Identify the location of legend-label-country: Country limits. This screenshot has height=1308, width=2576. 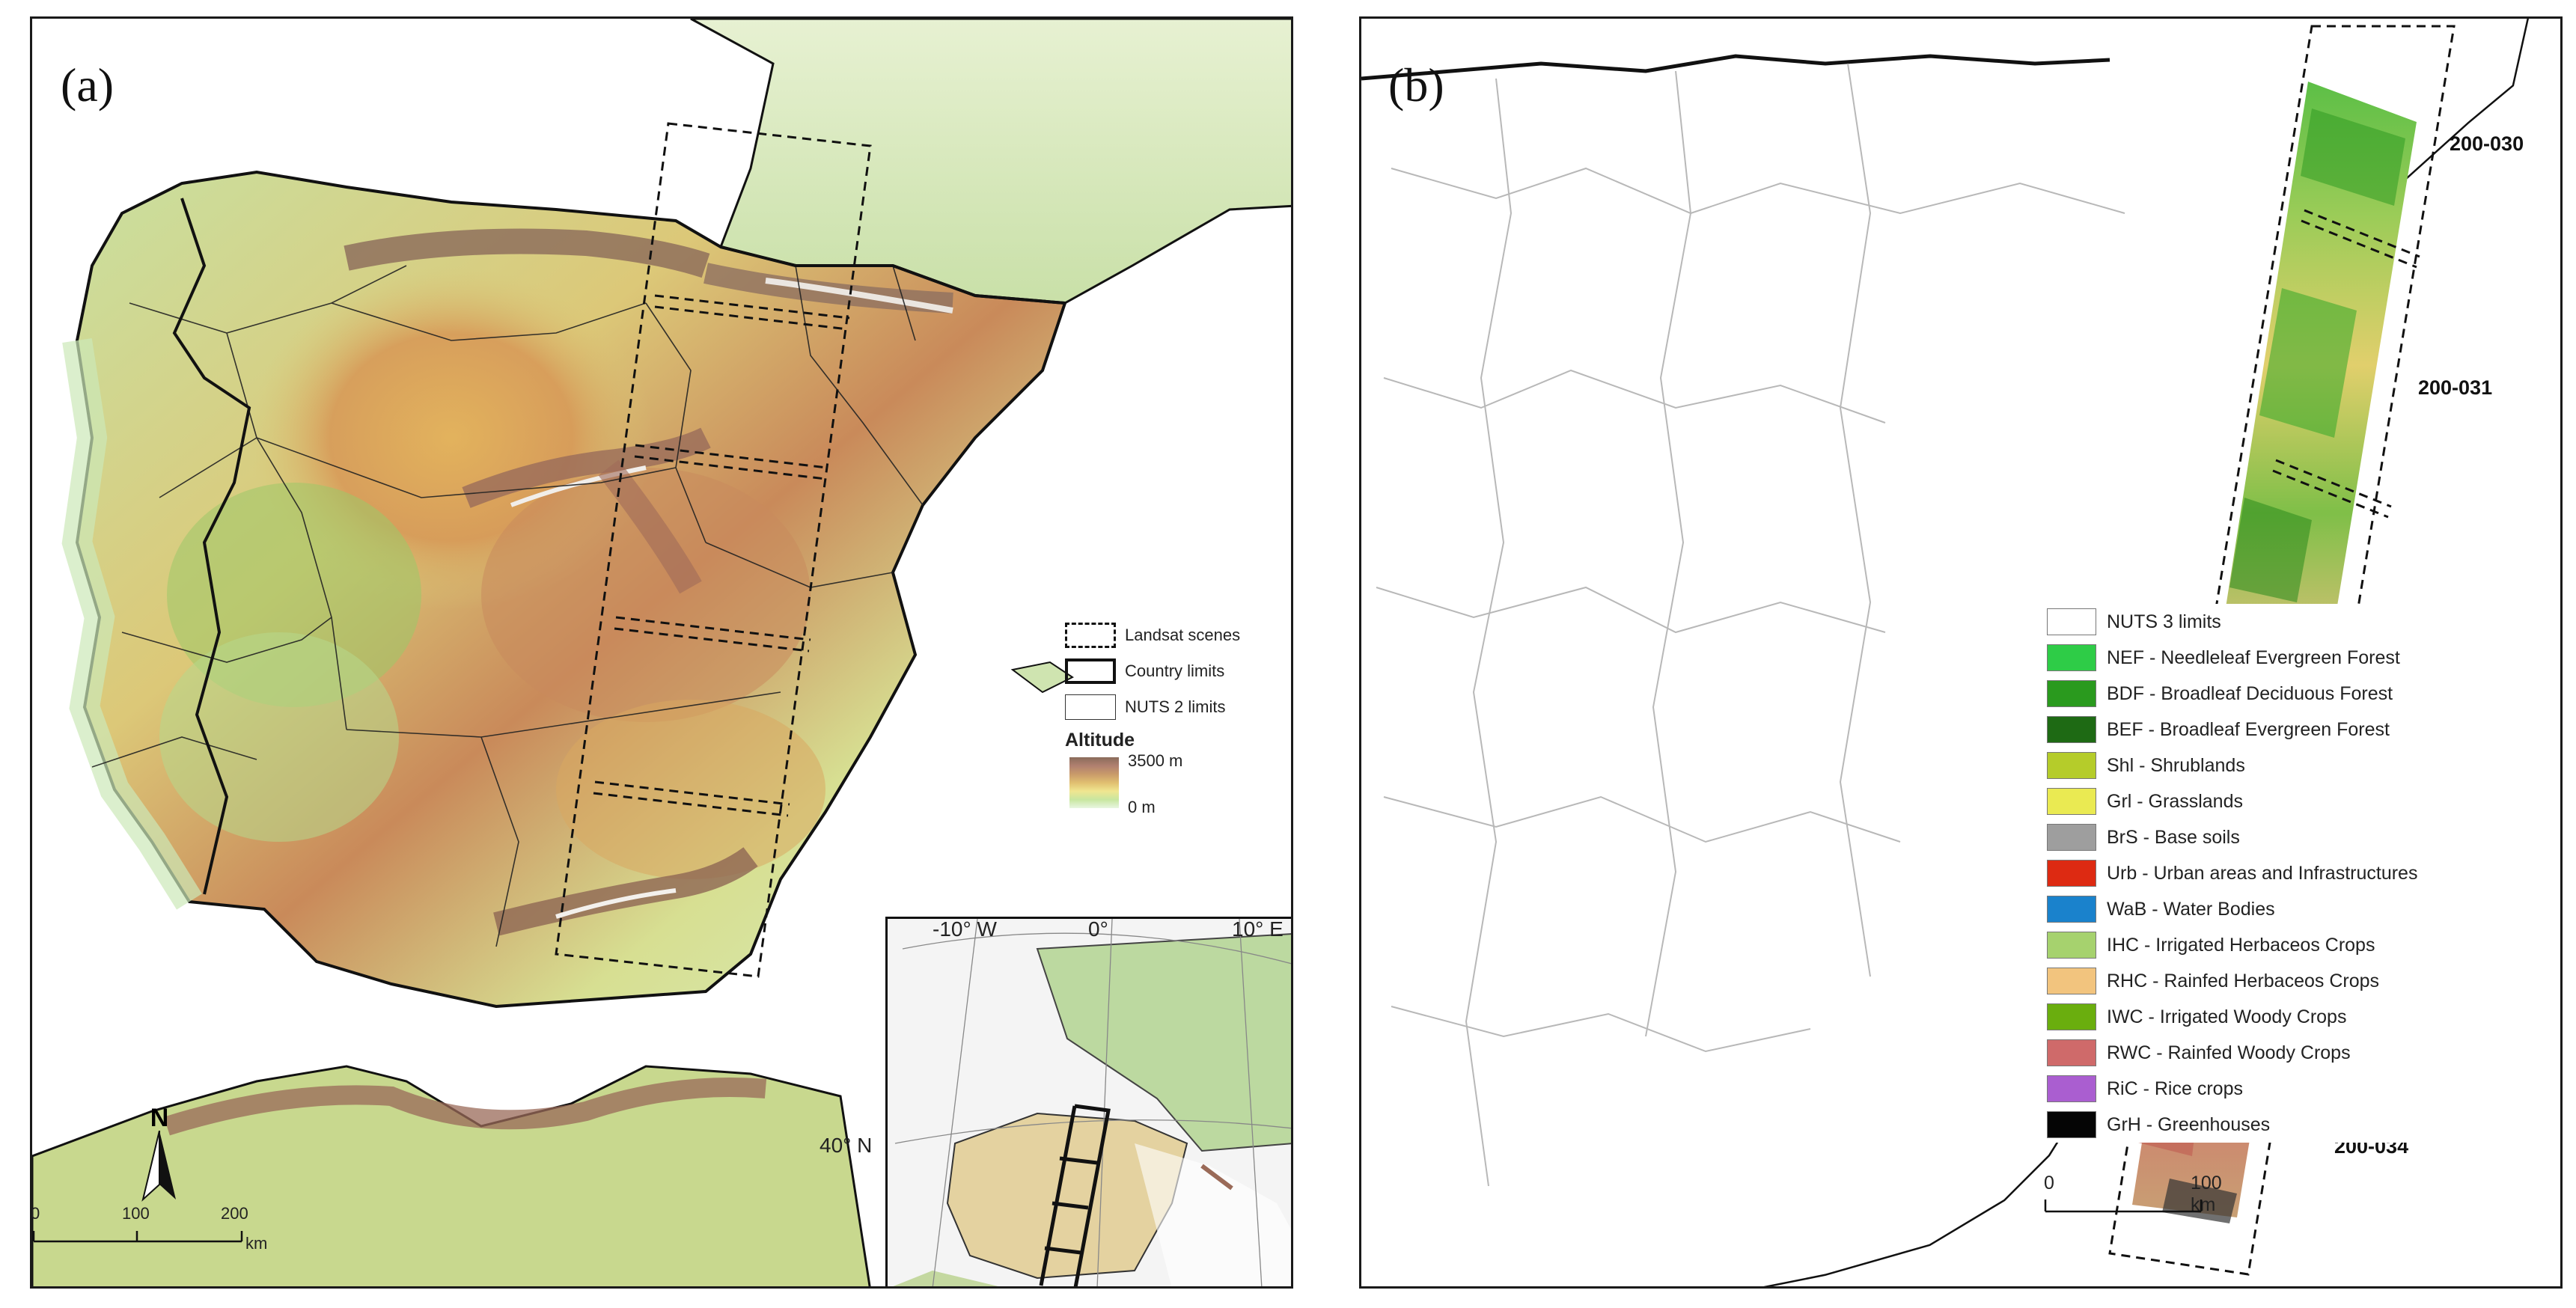
(1175, 671).